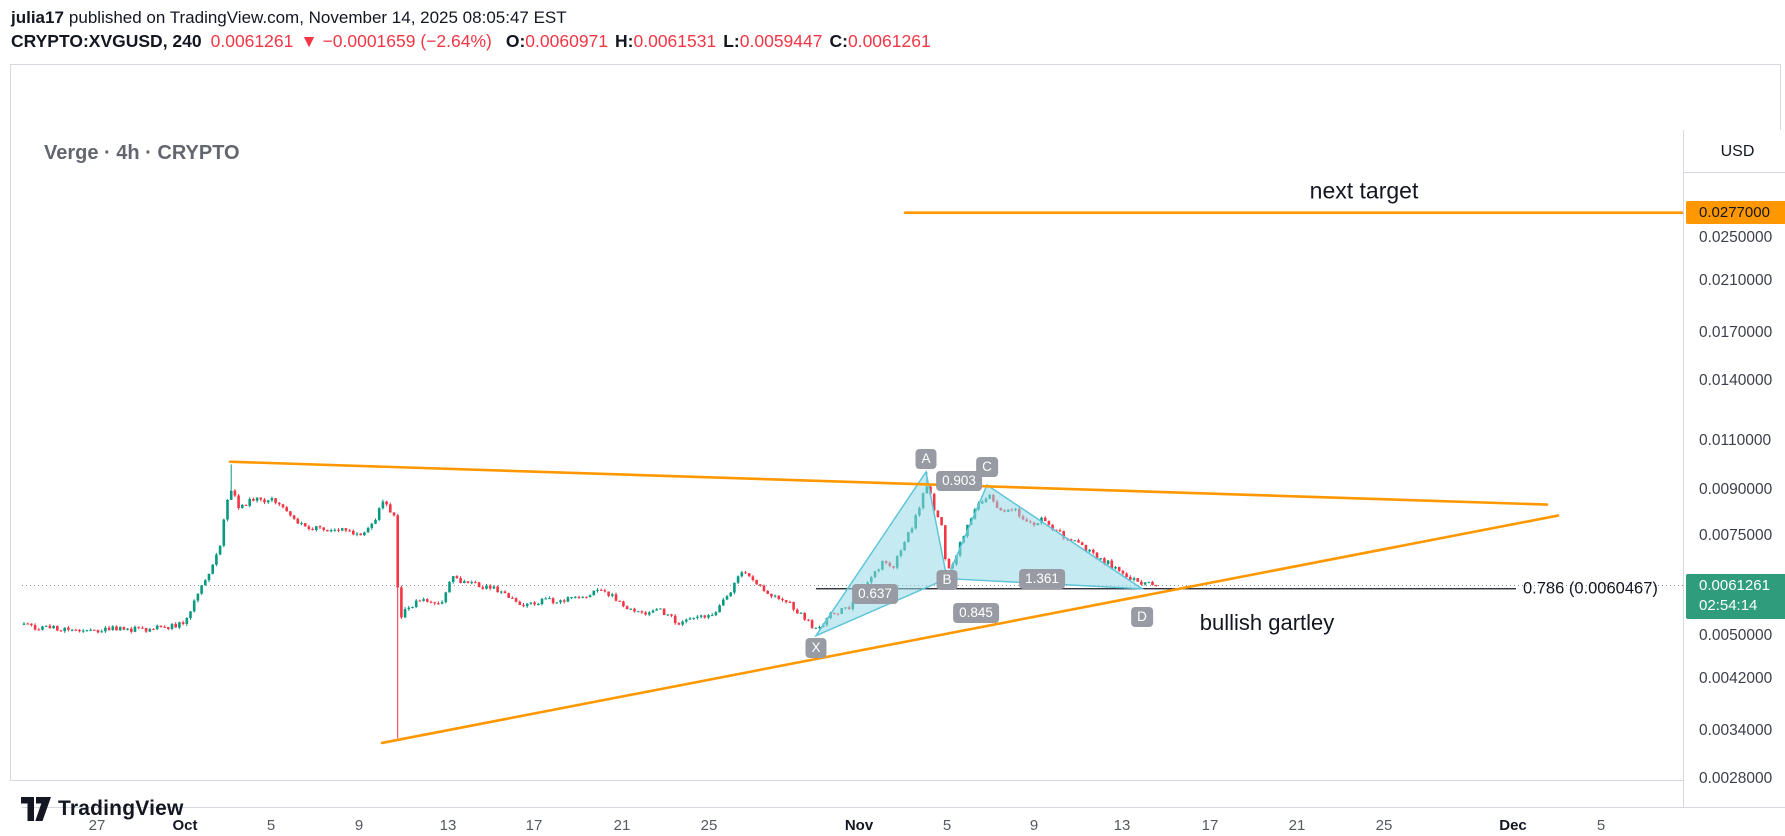 This screenshot has width=1785, height=836. Describe the element at coordinates (1736, 381) in the screenshot. I see `price-tick: 0.0140000` at that location.